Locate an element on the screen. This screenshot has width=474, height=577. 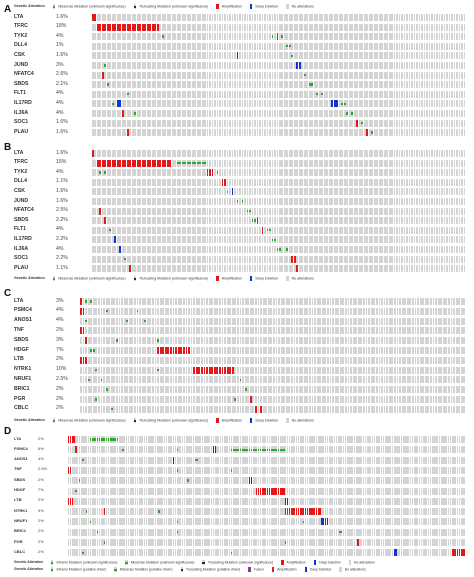
gene-alteration-frequency: 1.1% is located at coordinates (62, 181).